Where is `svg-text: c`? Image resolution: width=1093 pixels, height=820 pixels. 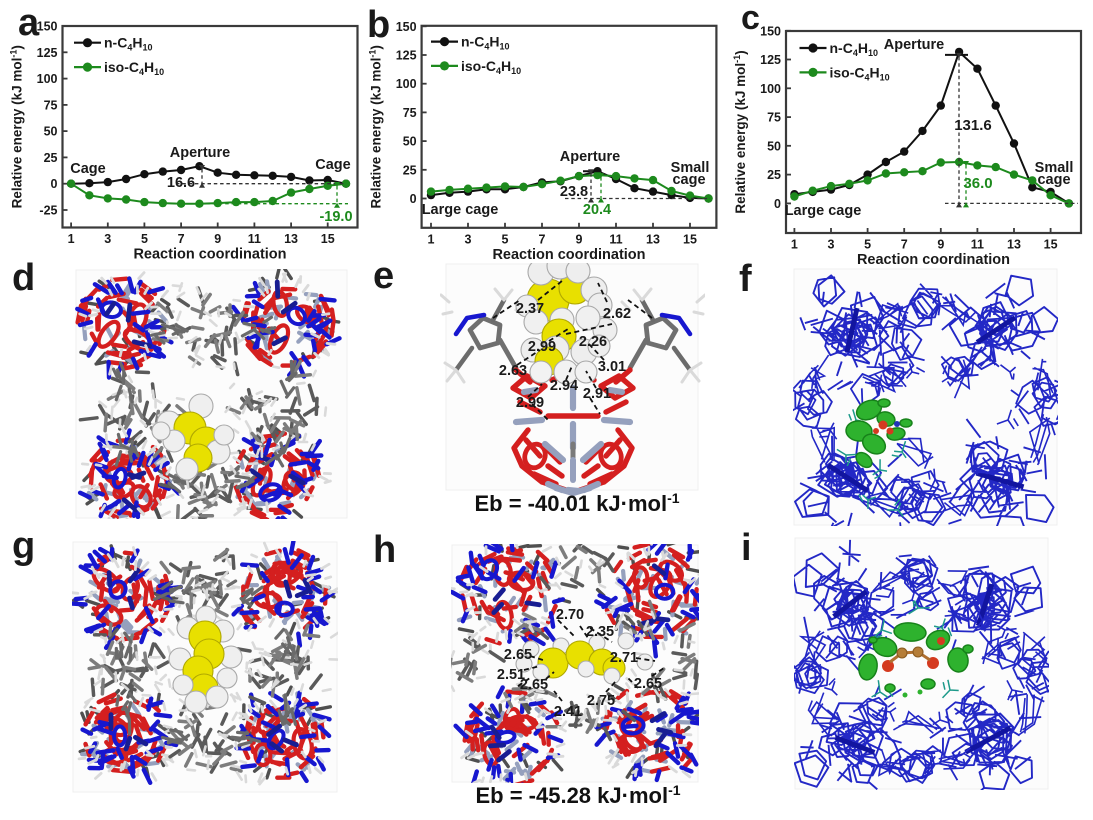
svg-text: c is located at coordinates (750, 18).